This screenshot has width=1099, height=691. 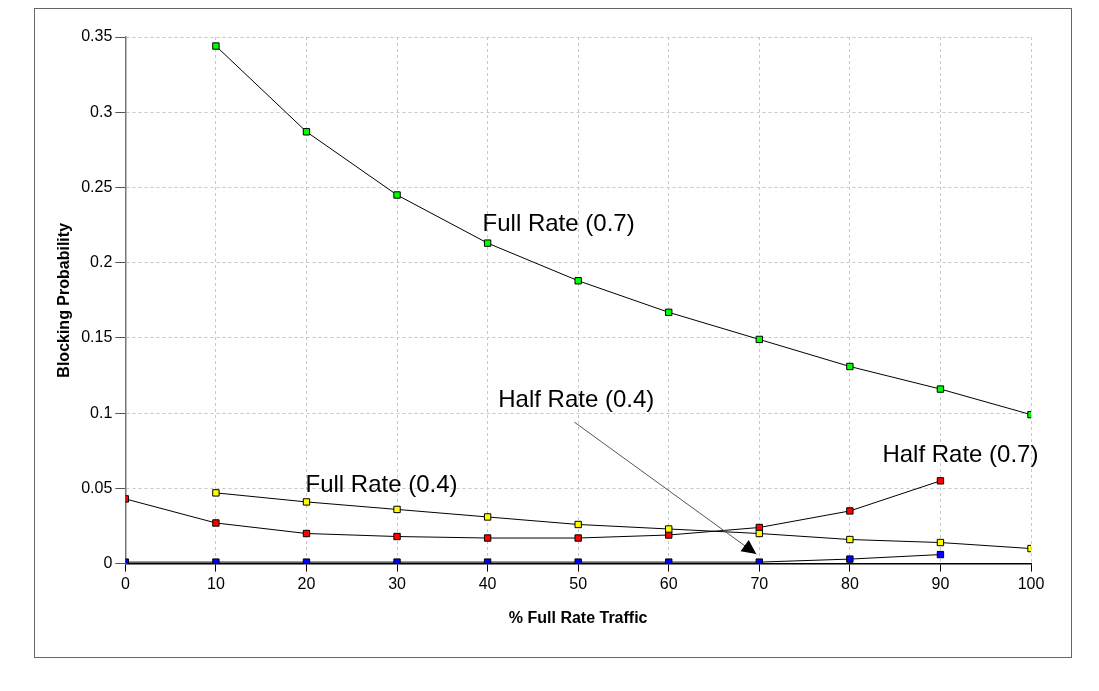 What do you see at coordinates (849, 583) in the screenshot?
I see `x-tick-label: 80` at bounding box center [849, 583].